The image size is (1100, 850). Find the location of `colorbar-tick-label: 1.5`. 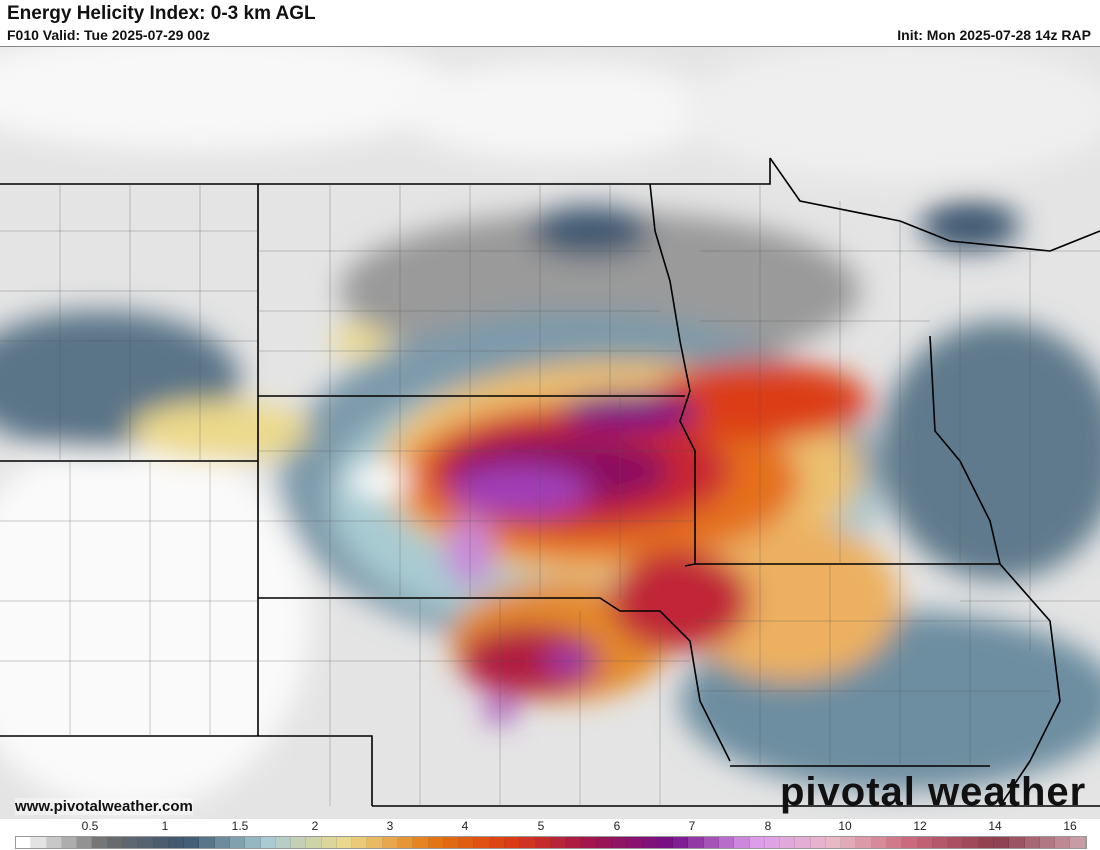

colorbar-tick-label: 1.5 is located at coordinates (240, 826).